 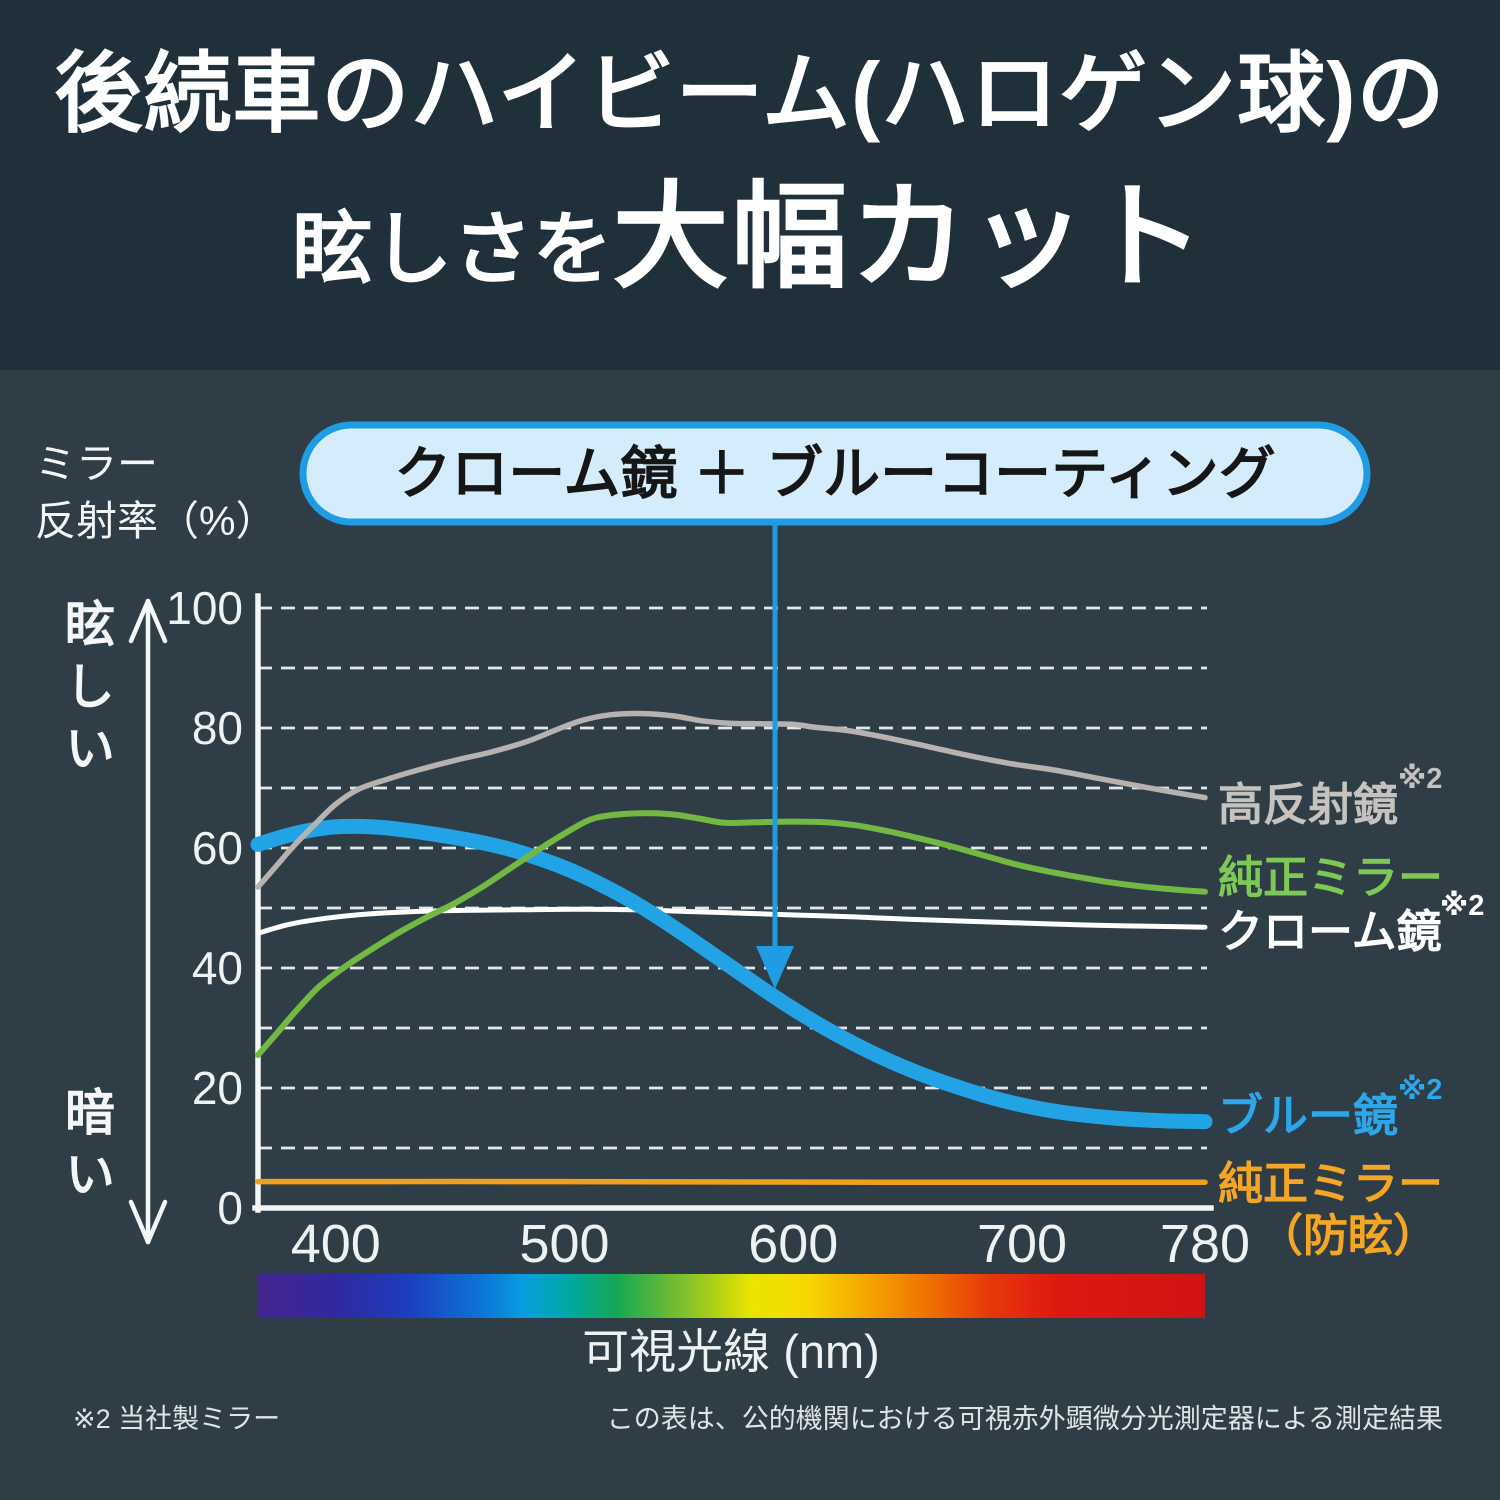 I want to click on callout-pill, so click(x=835, y=473).